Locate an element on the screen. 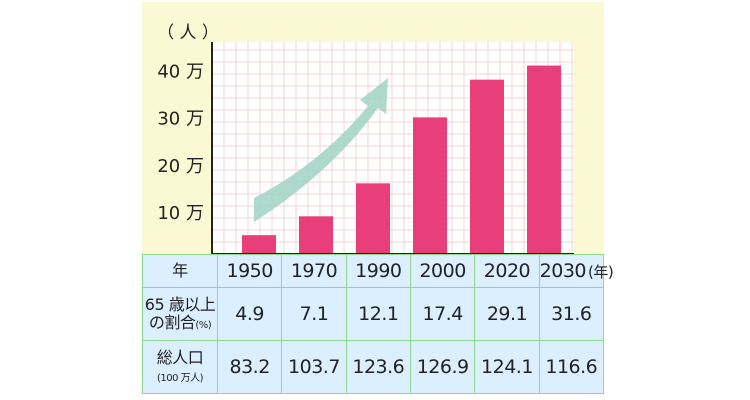 This screenshot has height=400, width=750. population-cell: 123.6 is located at coordinates (378, 367).